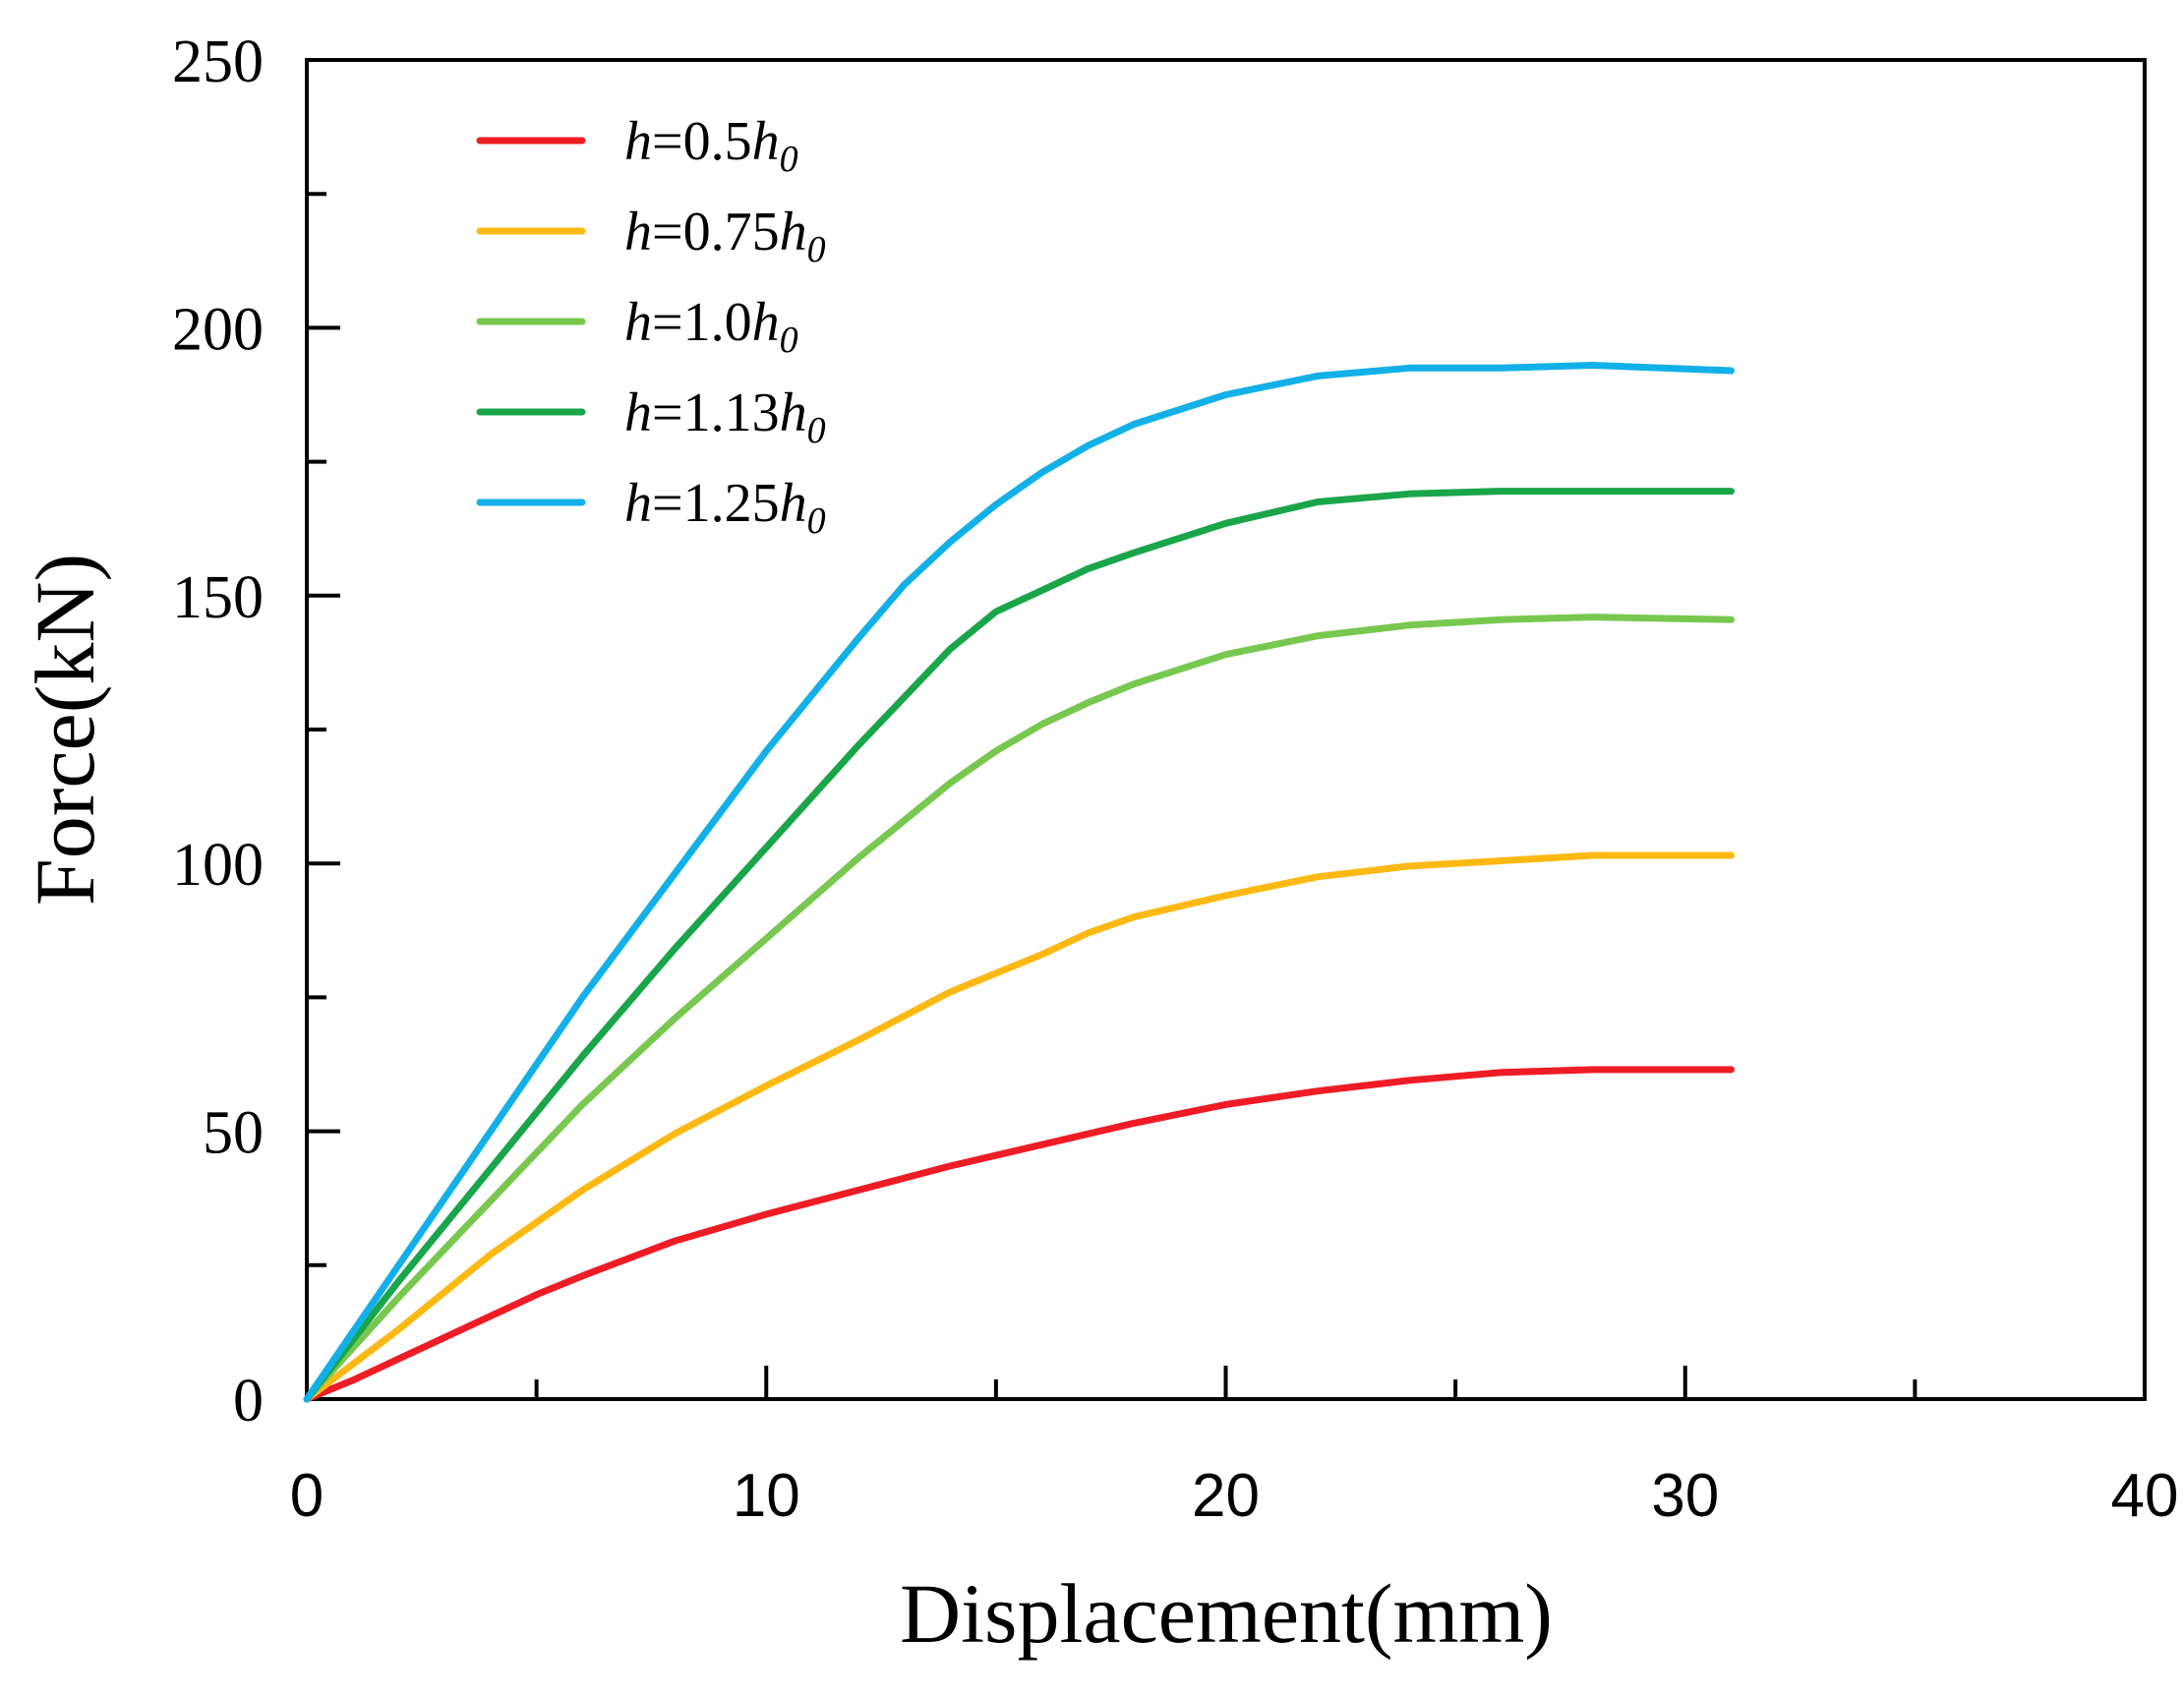 Image resolution: width=2184 pixels, height=1697 pixels. Describe the element at coordinates (218, 62) in the screenshot. I see `y-tick-label: 250` at that location.